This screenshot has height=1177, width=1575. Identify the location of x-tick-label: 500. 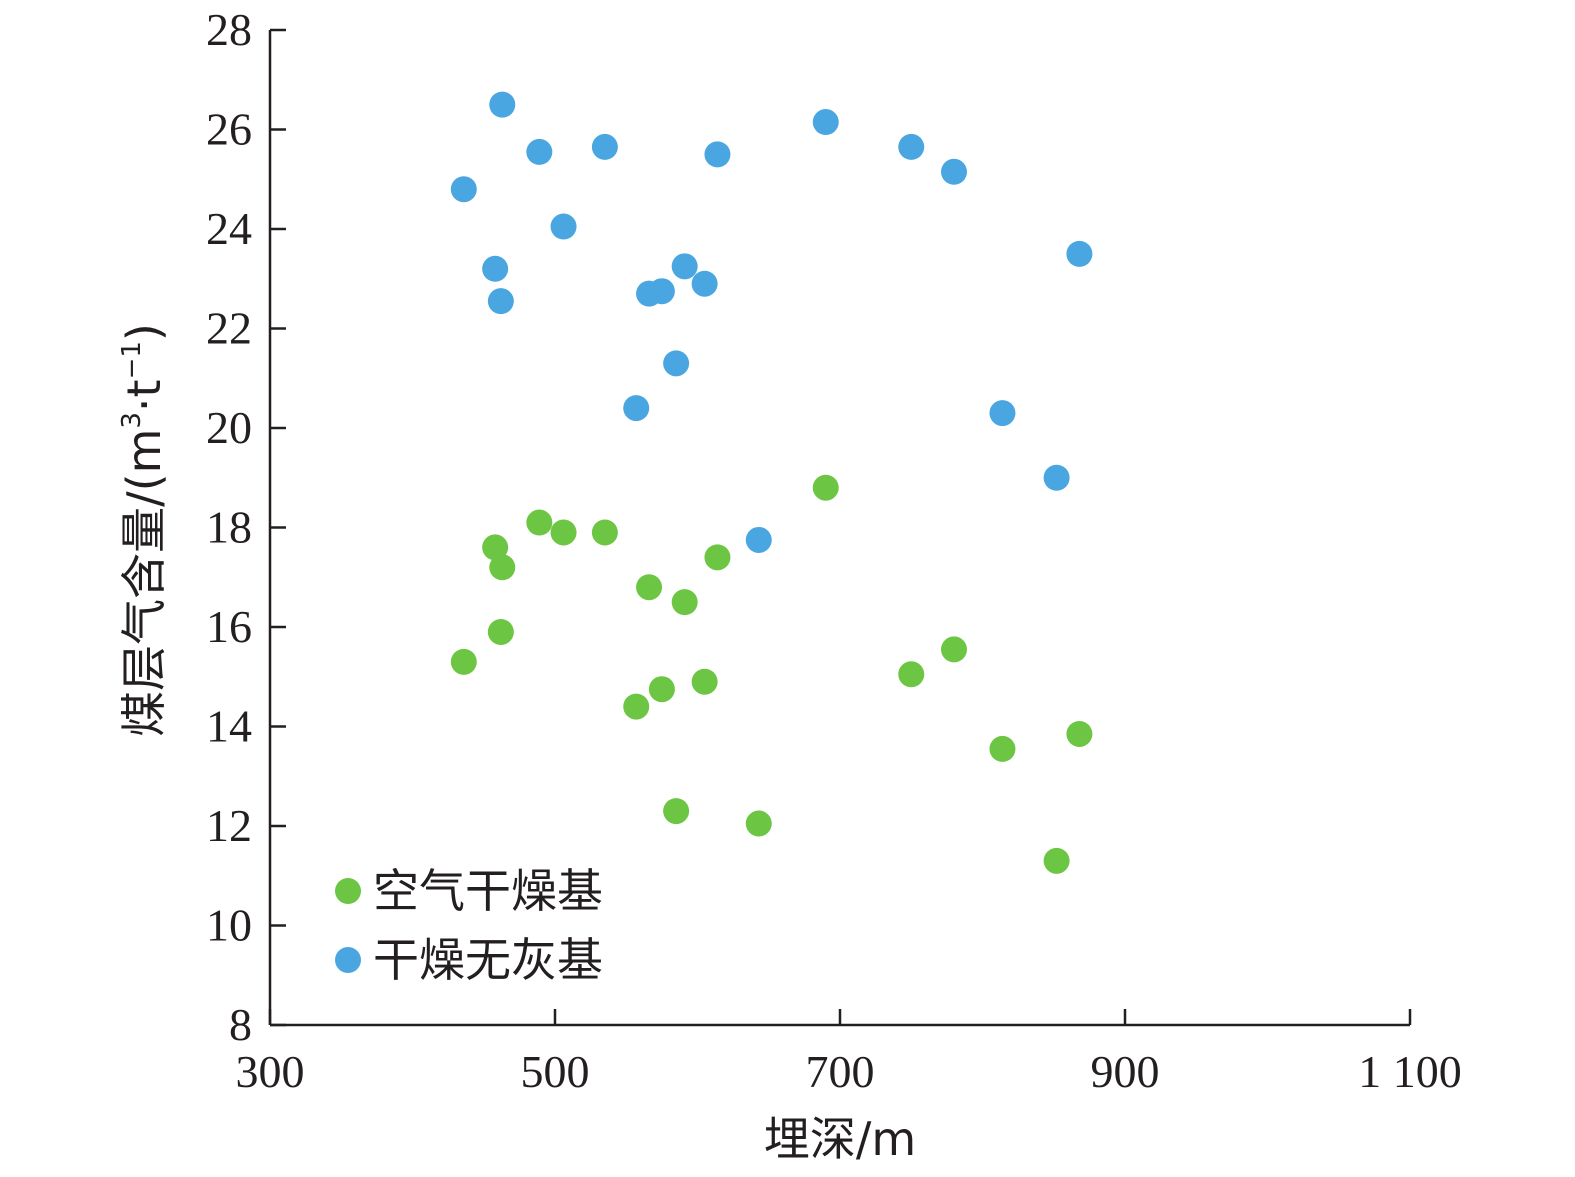
(555, 1071).